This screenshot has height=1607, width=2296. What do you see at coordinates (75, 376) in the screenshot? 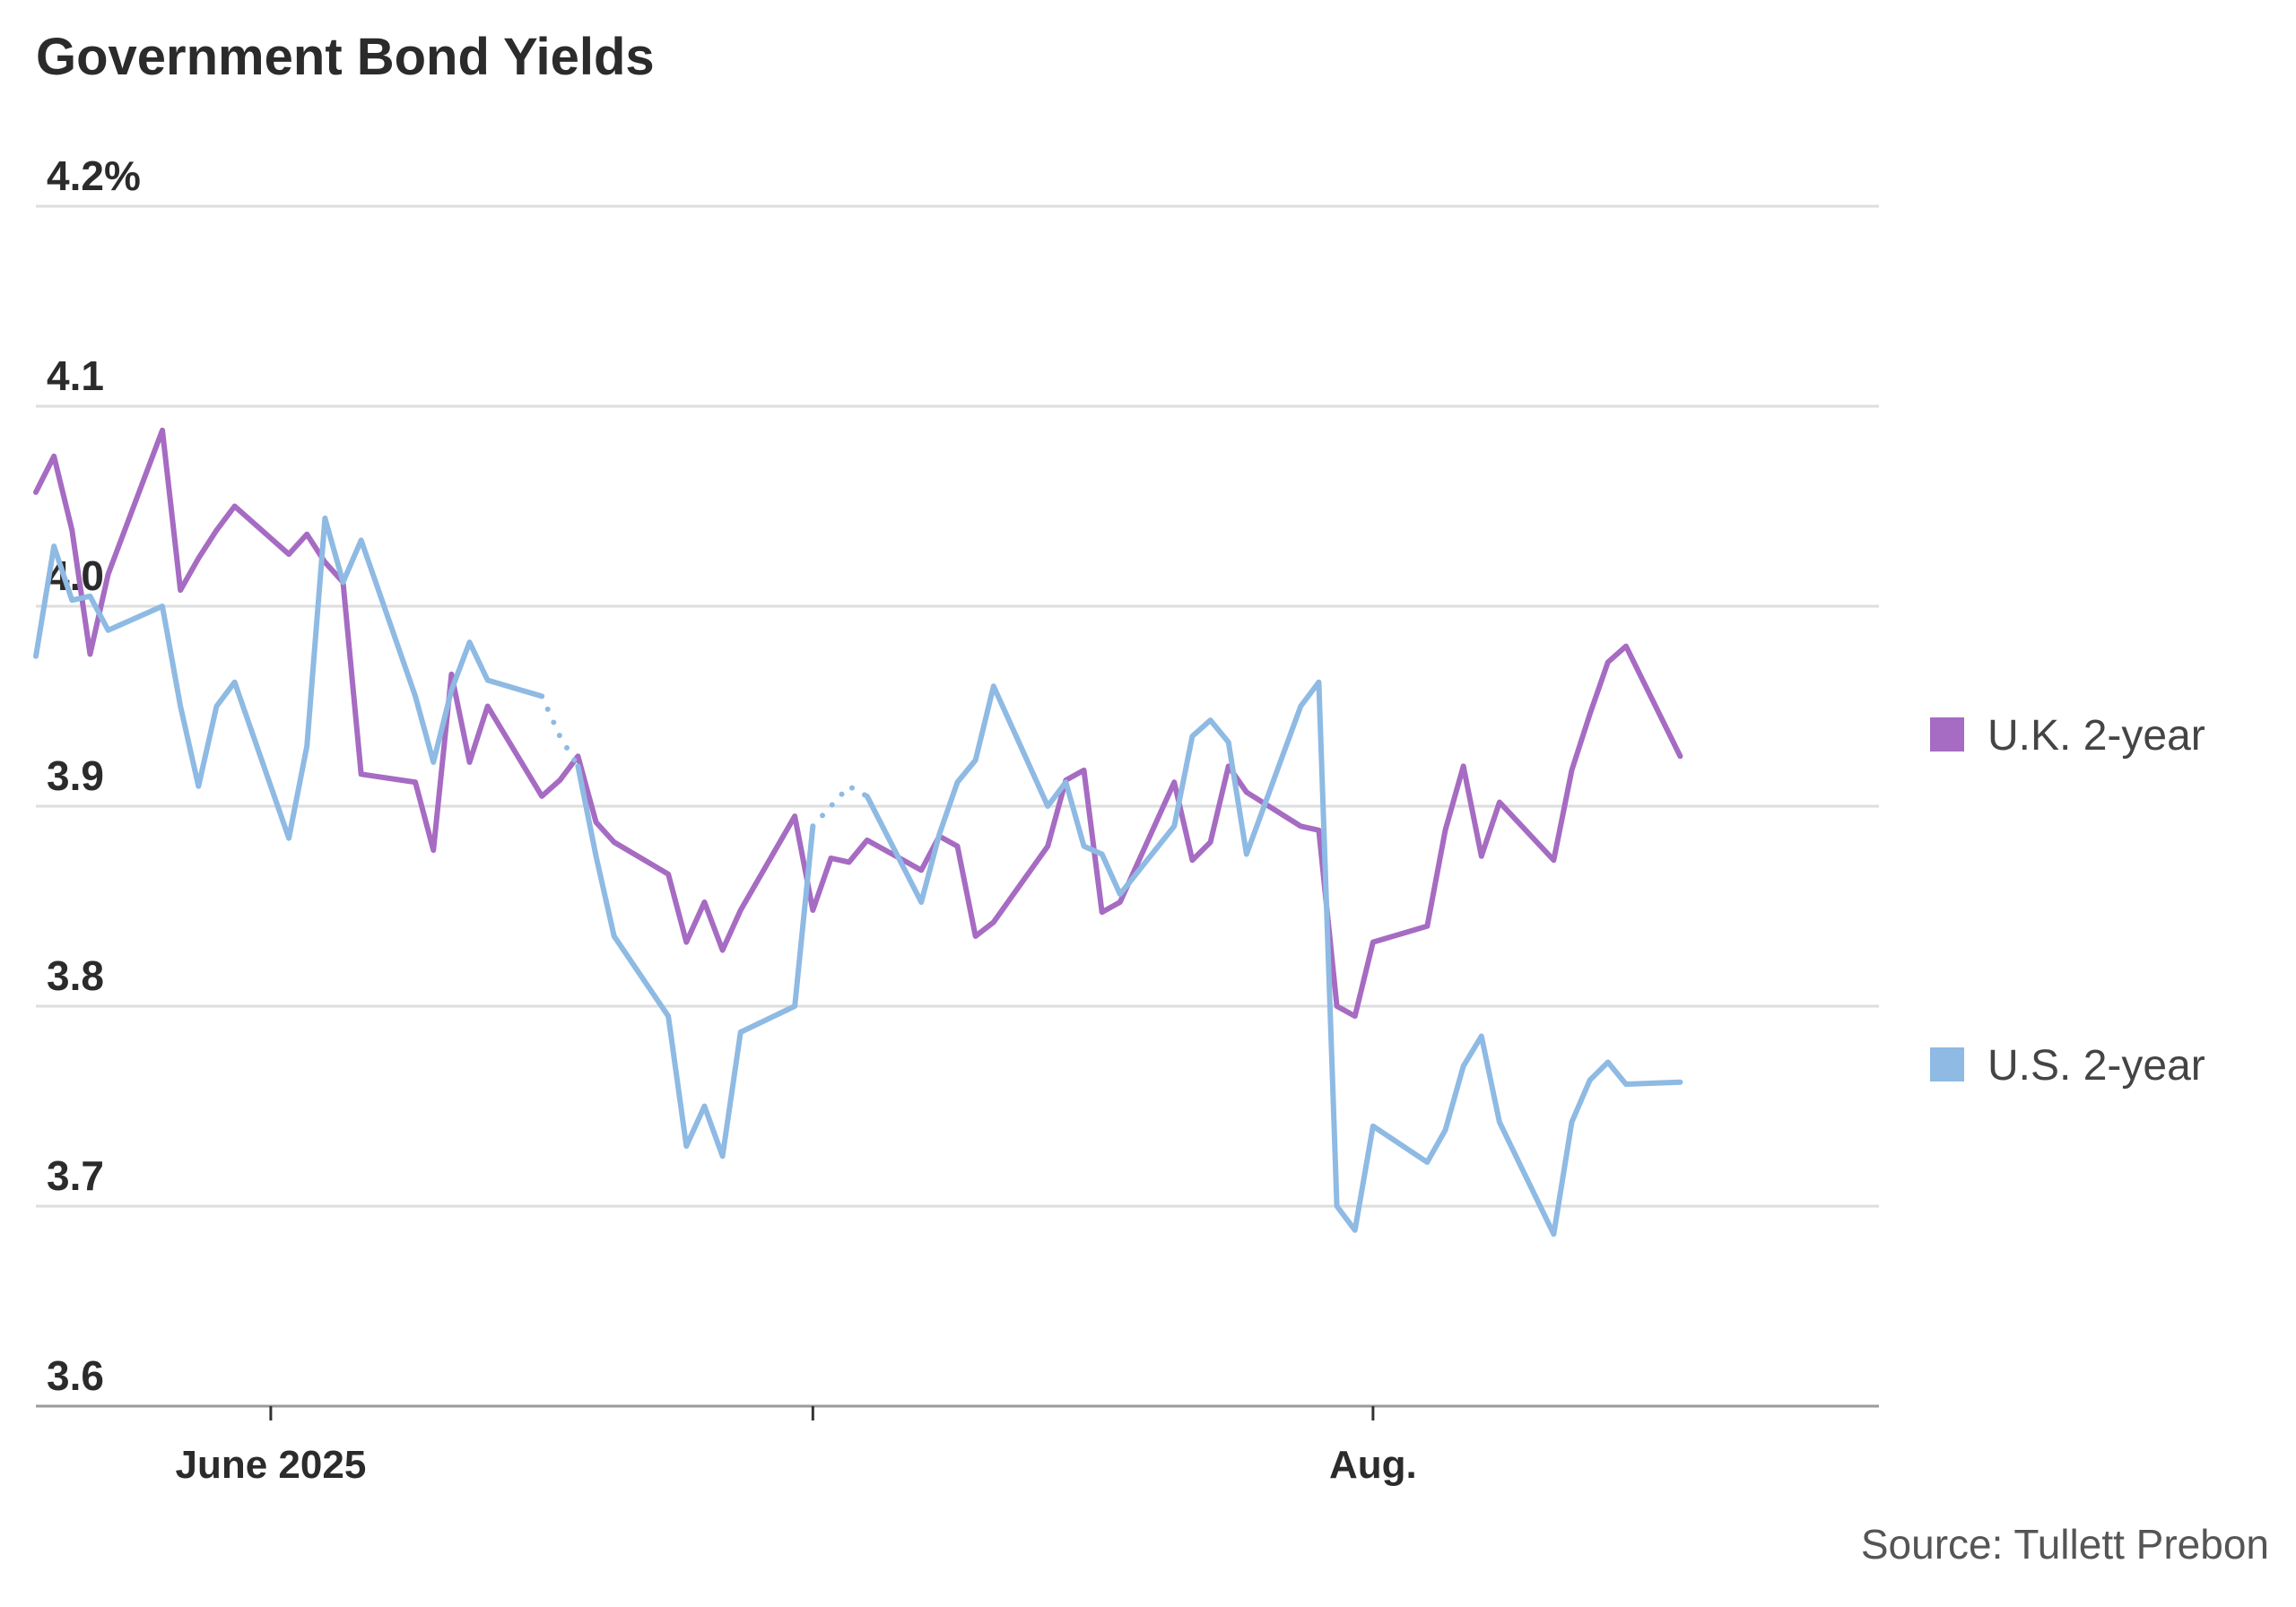
I see `y-tick-label: 4.1` at bounding box center [75, 376].